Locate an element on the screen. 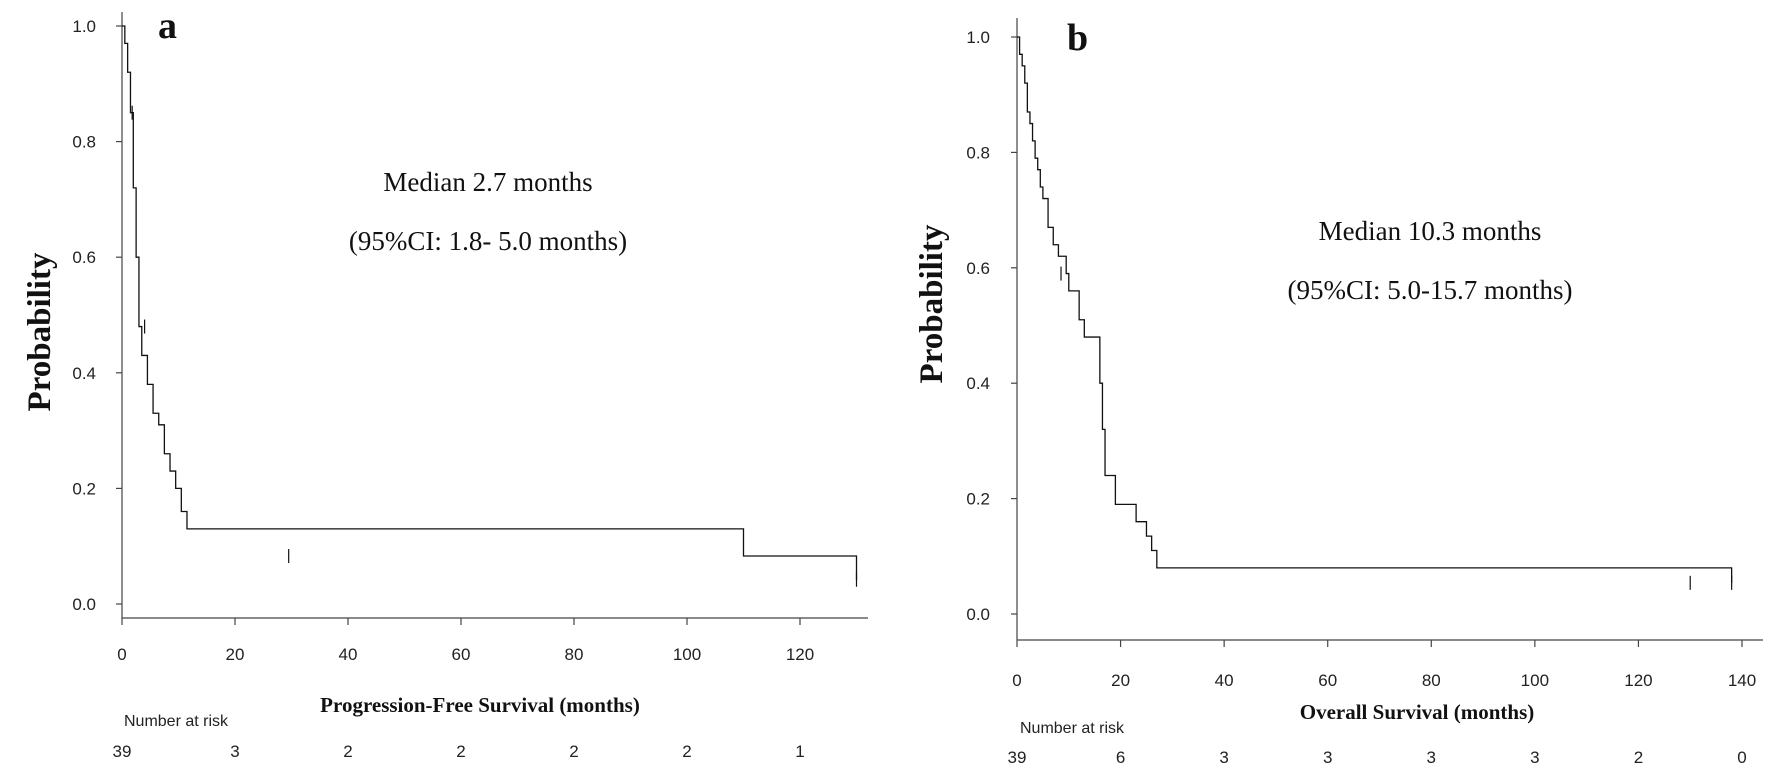  panel-b-x-tick-label: 0 is located at coordinates (1016, 680).